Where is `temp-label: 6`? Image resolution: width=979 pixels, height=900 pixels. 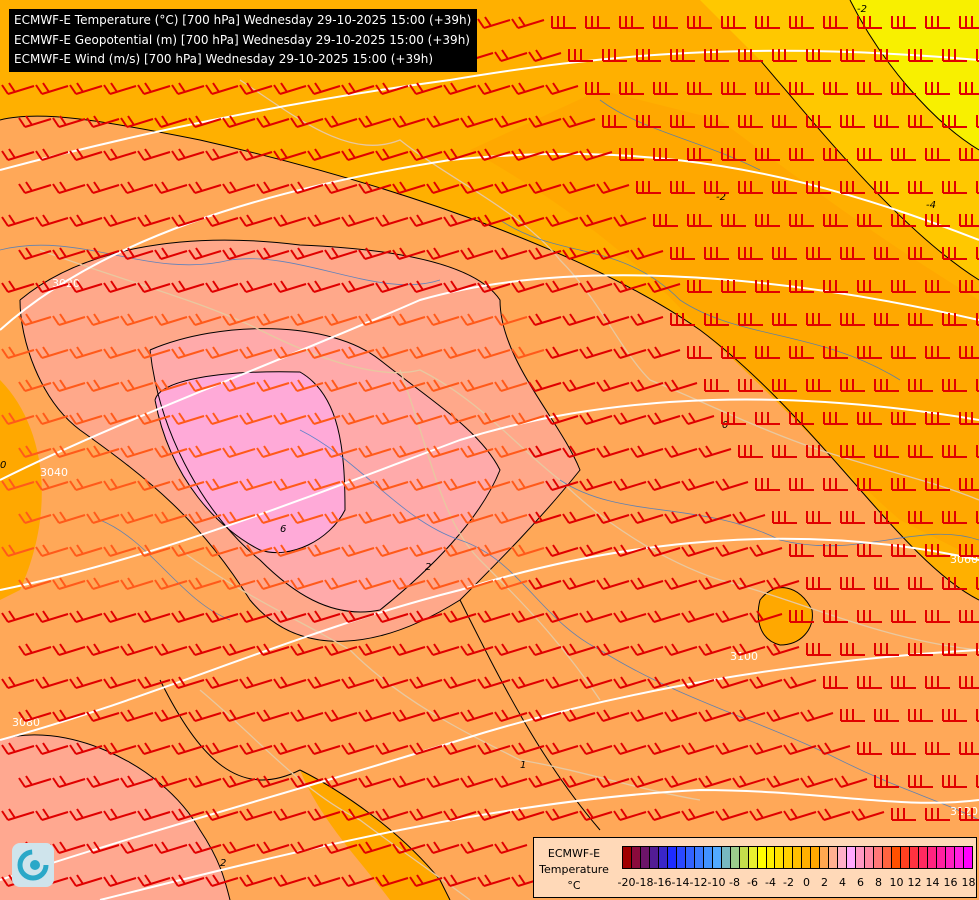
temp-label: 6 is located at coordinates (283, 529).